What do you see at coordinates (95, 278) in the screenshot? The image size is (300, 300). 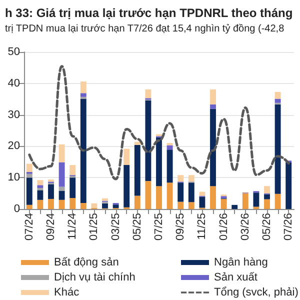 I see `legend-label: Dịch vụ tài chính` at bounding box center [95, 278].